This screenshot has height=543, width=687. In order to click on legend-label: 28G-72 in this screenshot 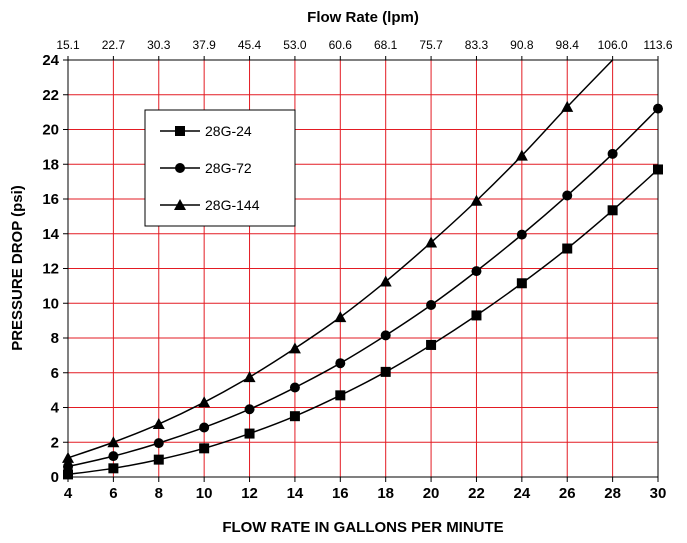, I will do `click(228, 168)`.